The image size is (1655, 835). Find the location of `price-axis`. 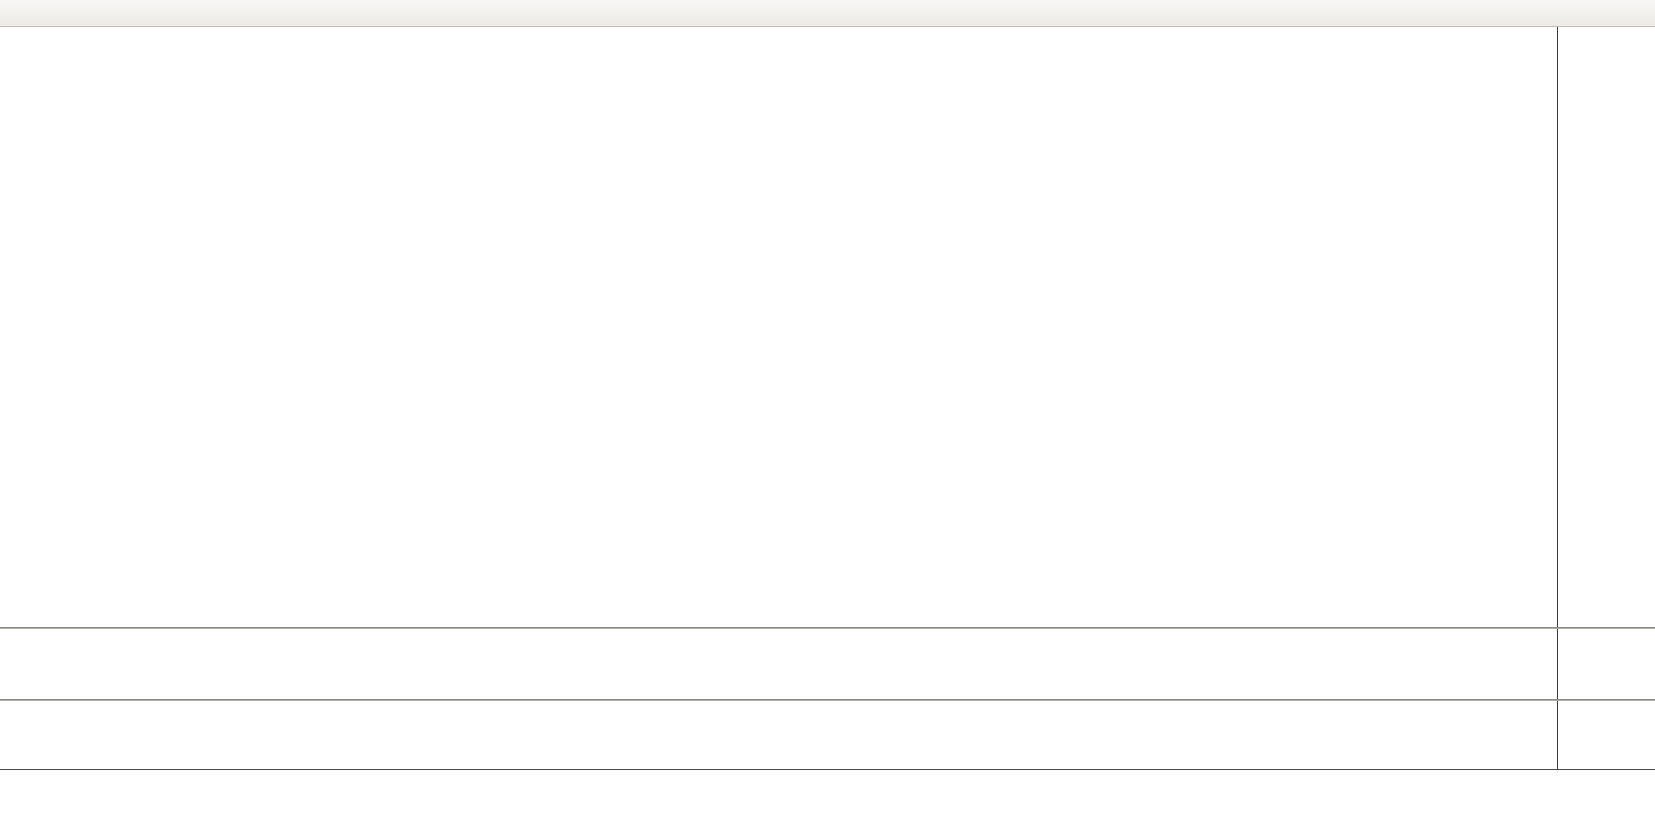

price-axis is located at coordinates (1606, 327).